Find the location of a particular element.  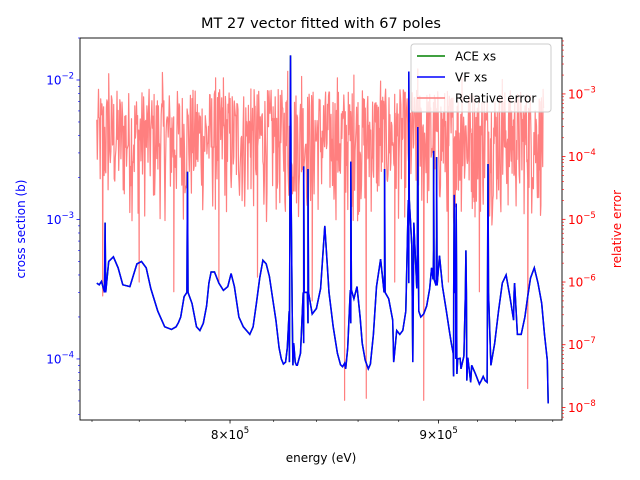

y-right-tick-label: 10⁻⁷ is located at coordinates (582, 344).